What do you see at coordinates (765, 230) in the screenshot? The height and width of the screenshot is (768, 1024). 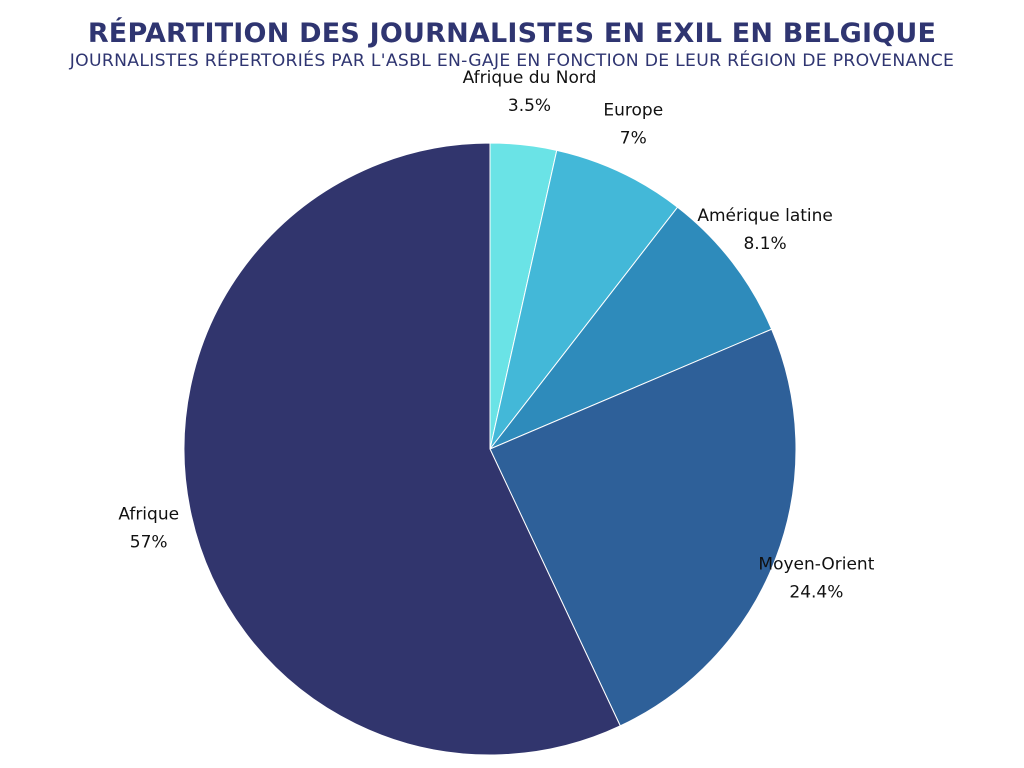 I see `slice-label-amerique-latine: Amérique latine 8.1%` at bounding box center [765, 230].